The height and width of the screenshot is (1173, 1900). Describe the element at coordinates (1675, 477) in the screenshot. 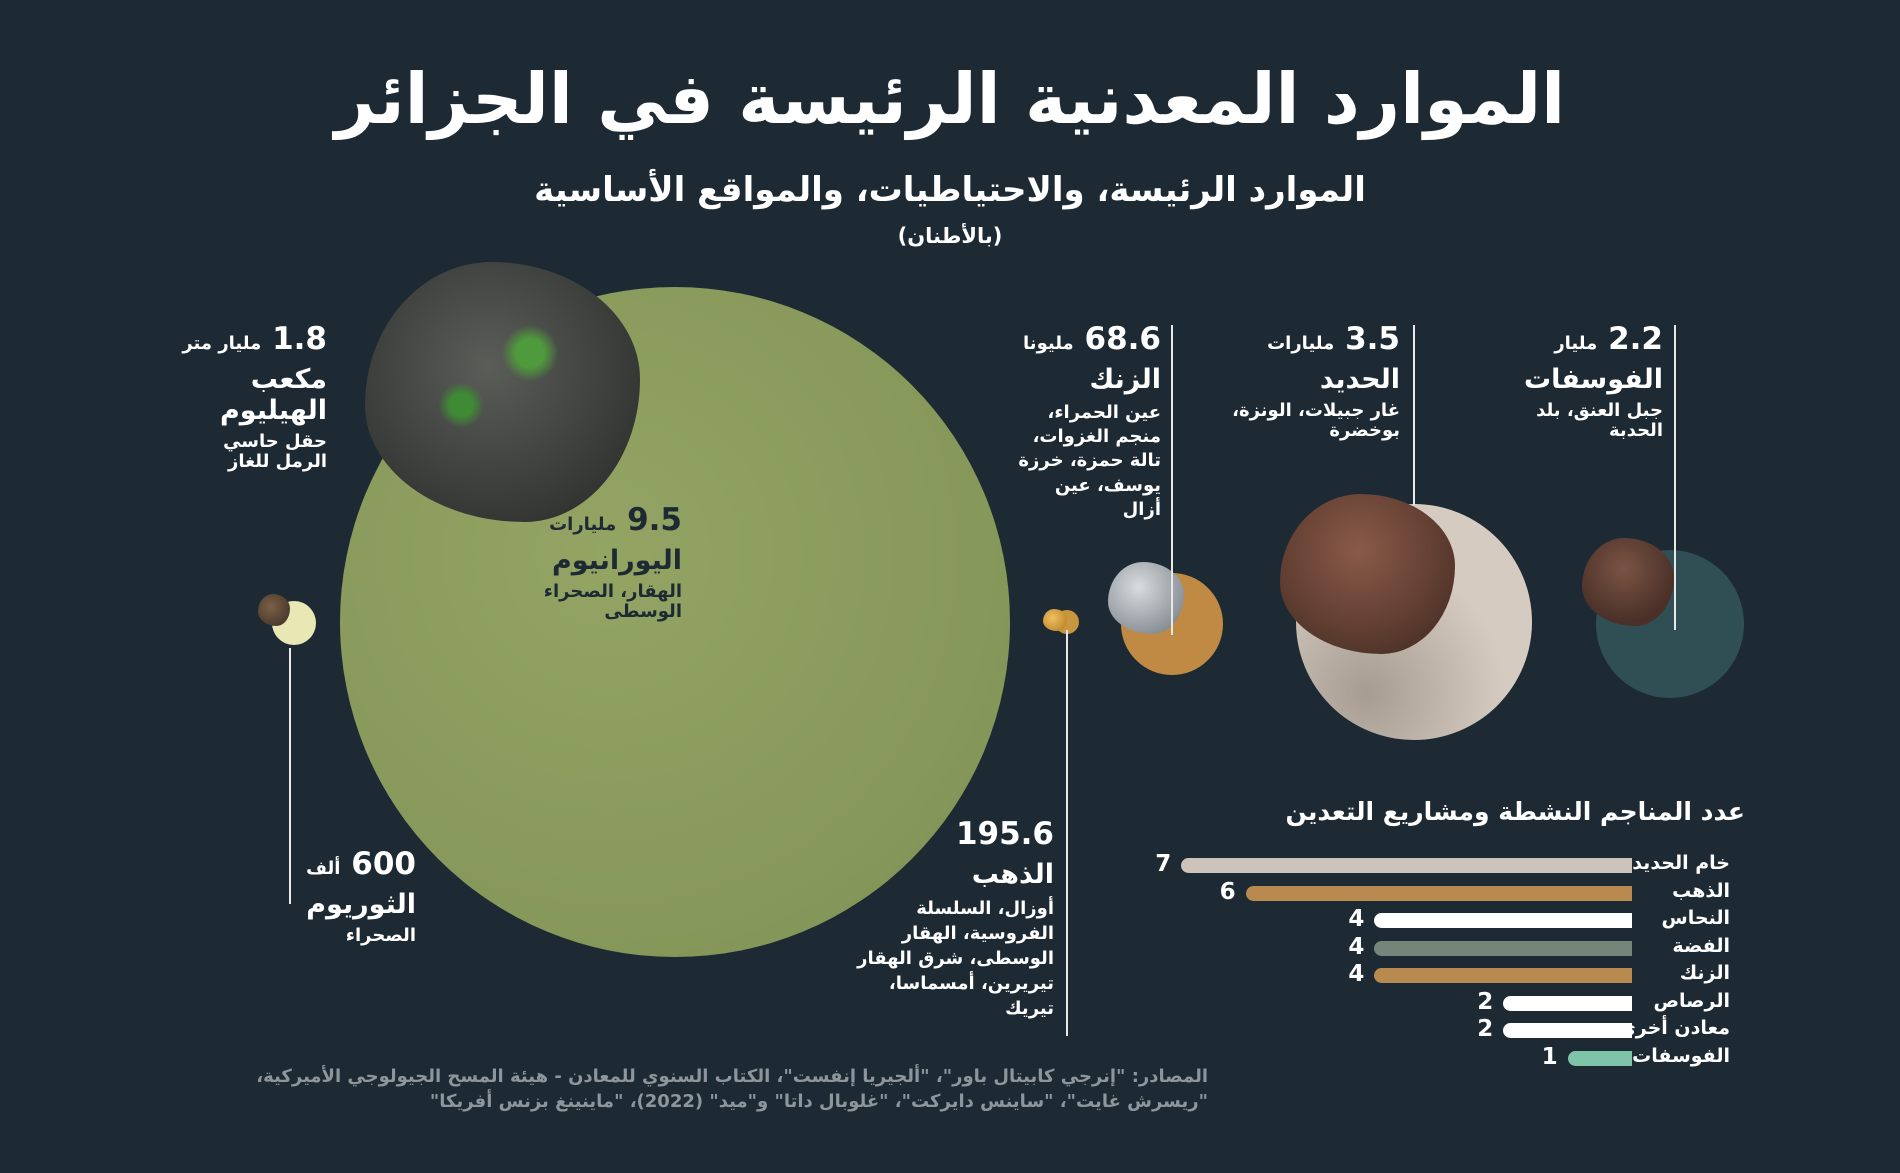

I see `phosphate-leader-line` at that location.